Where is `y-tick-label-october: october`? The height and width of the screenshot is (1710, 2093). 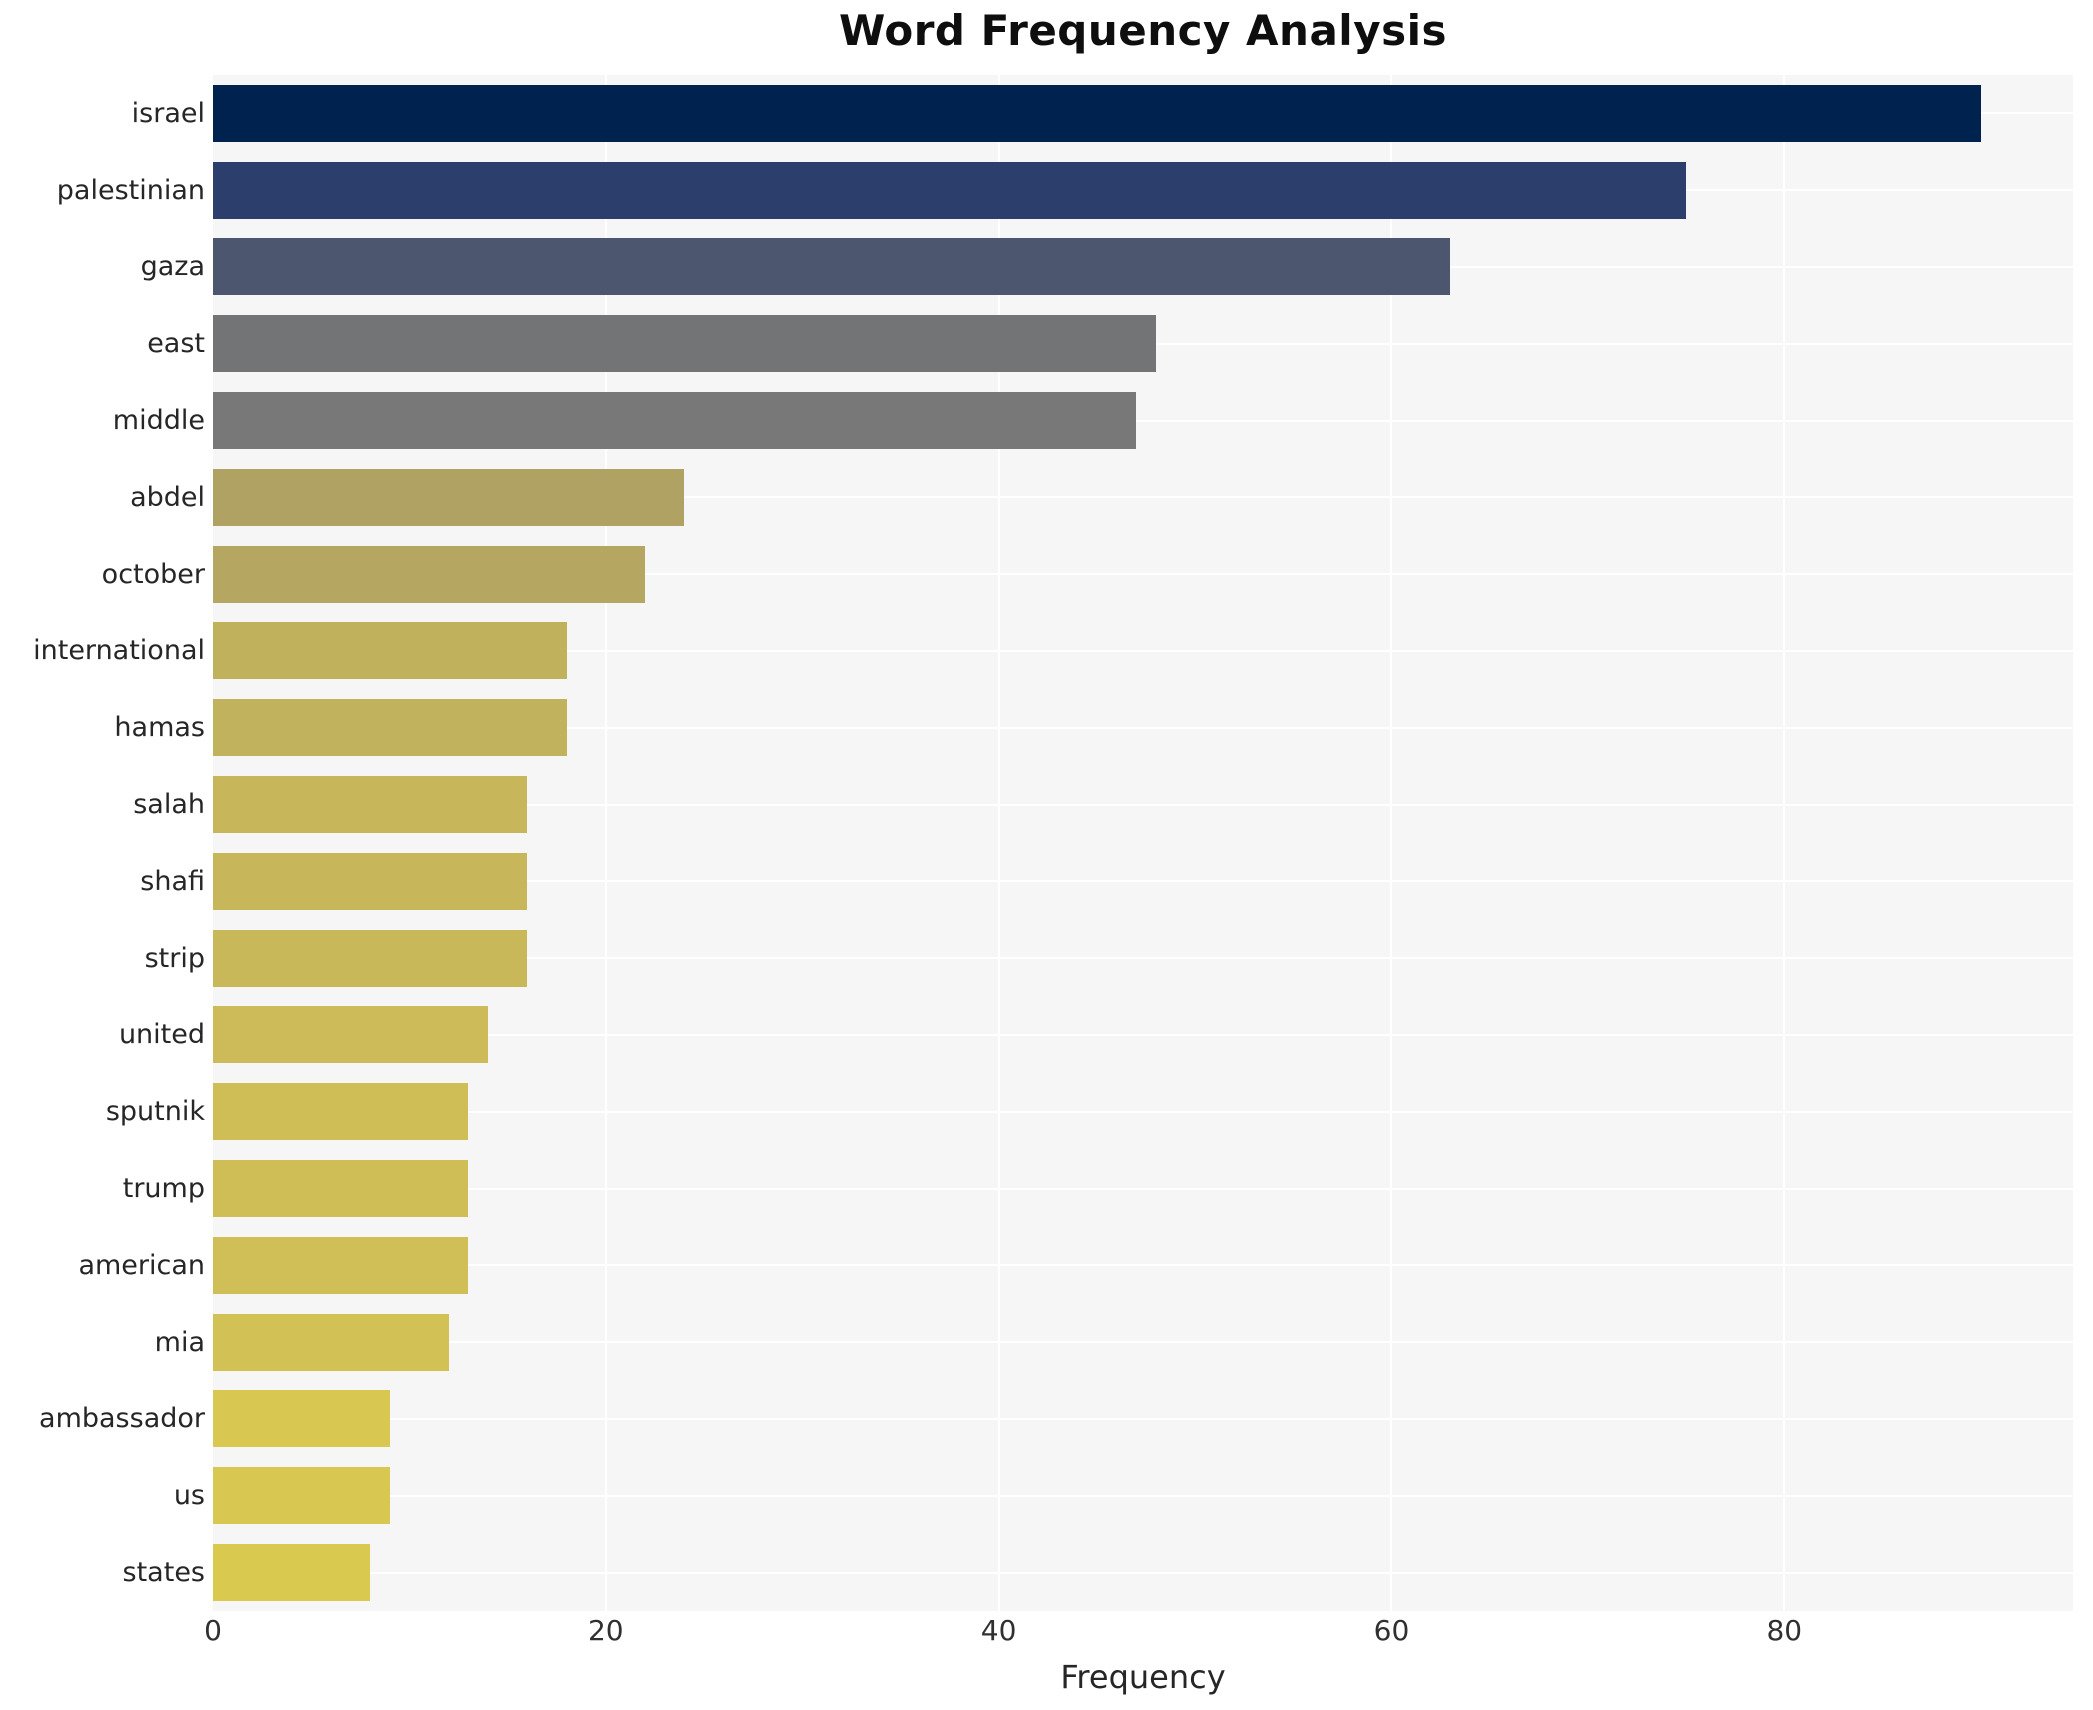 y-tick-label-october: october is located at coordinates (153, 574).